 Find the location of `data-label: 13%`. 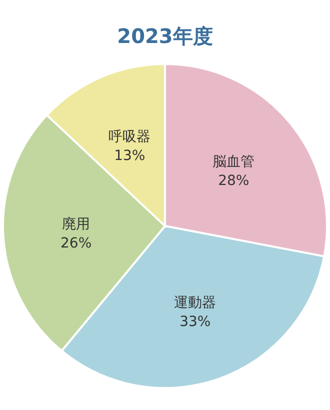

data-label: 13% is located at coordinates (130, 156).